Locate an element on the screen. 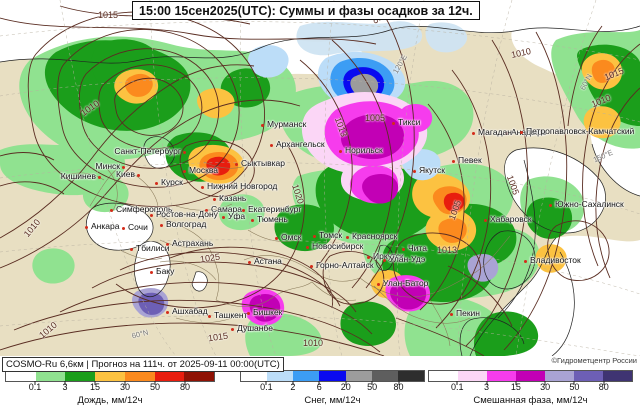  city-label: Уфа is located at coordinates (237, 216).